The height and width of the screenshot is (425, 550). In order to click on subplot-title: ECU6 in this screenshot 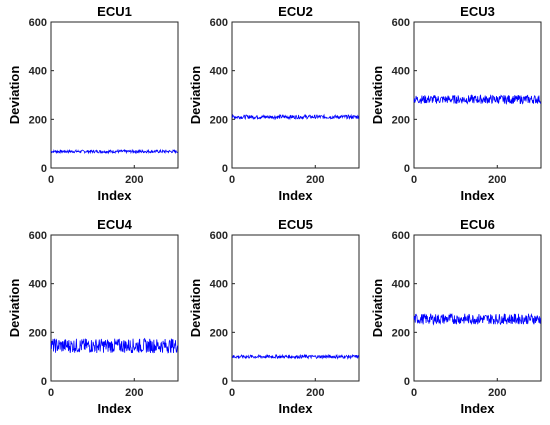, I will do `click(477, 224)`.